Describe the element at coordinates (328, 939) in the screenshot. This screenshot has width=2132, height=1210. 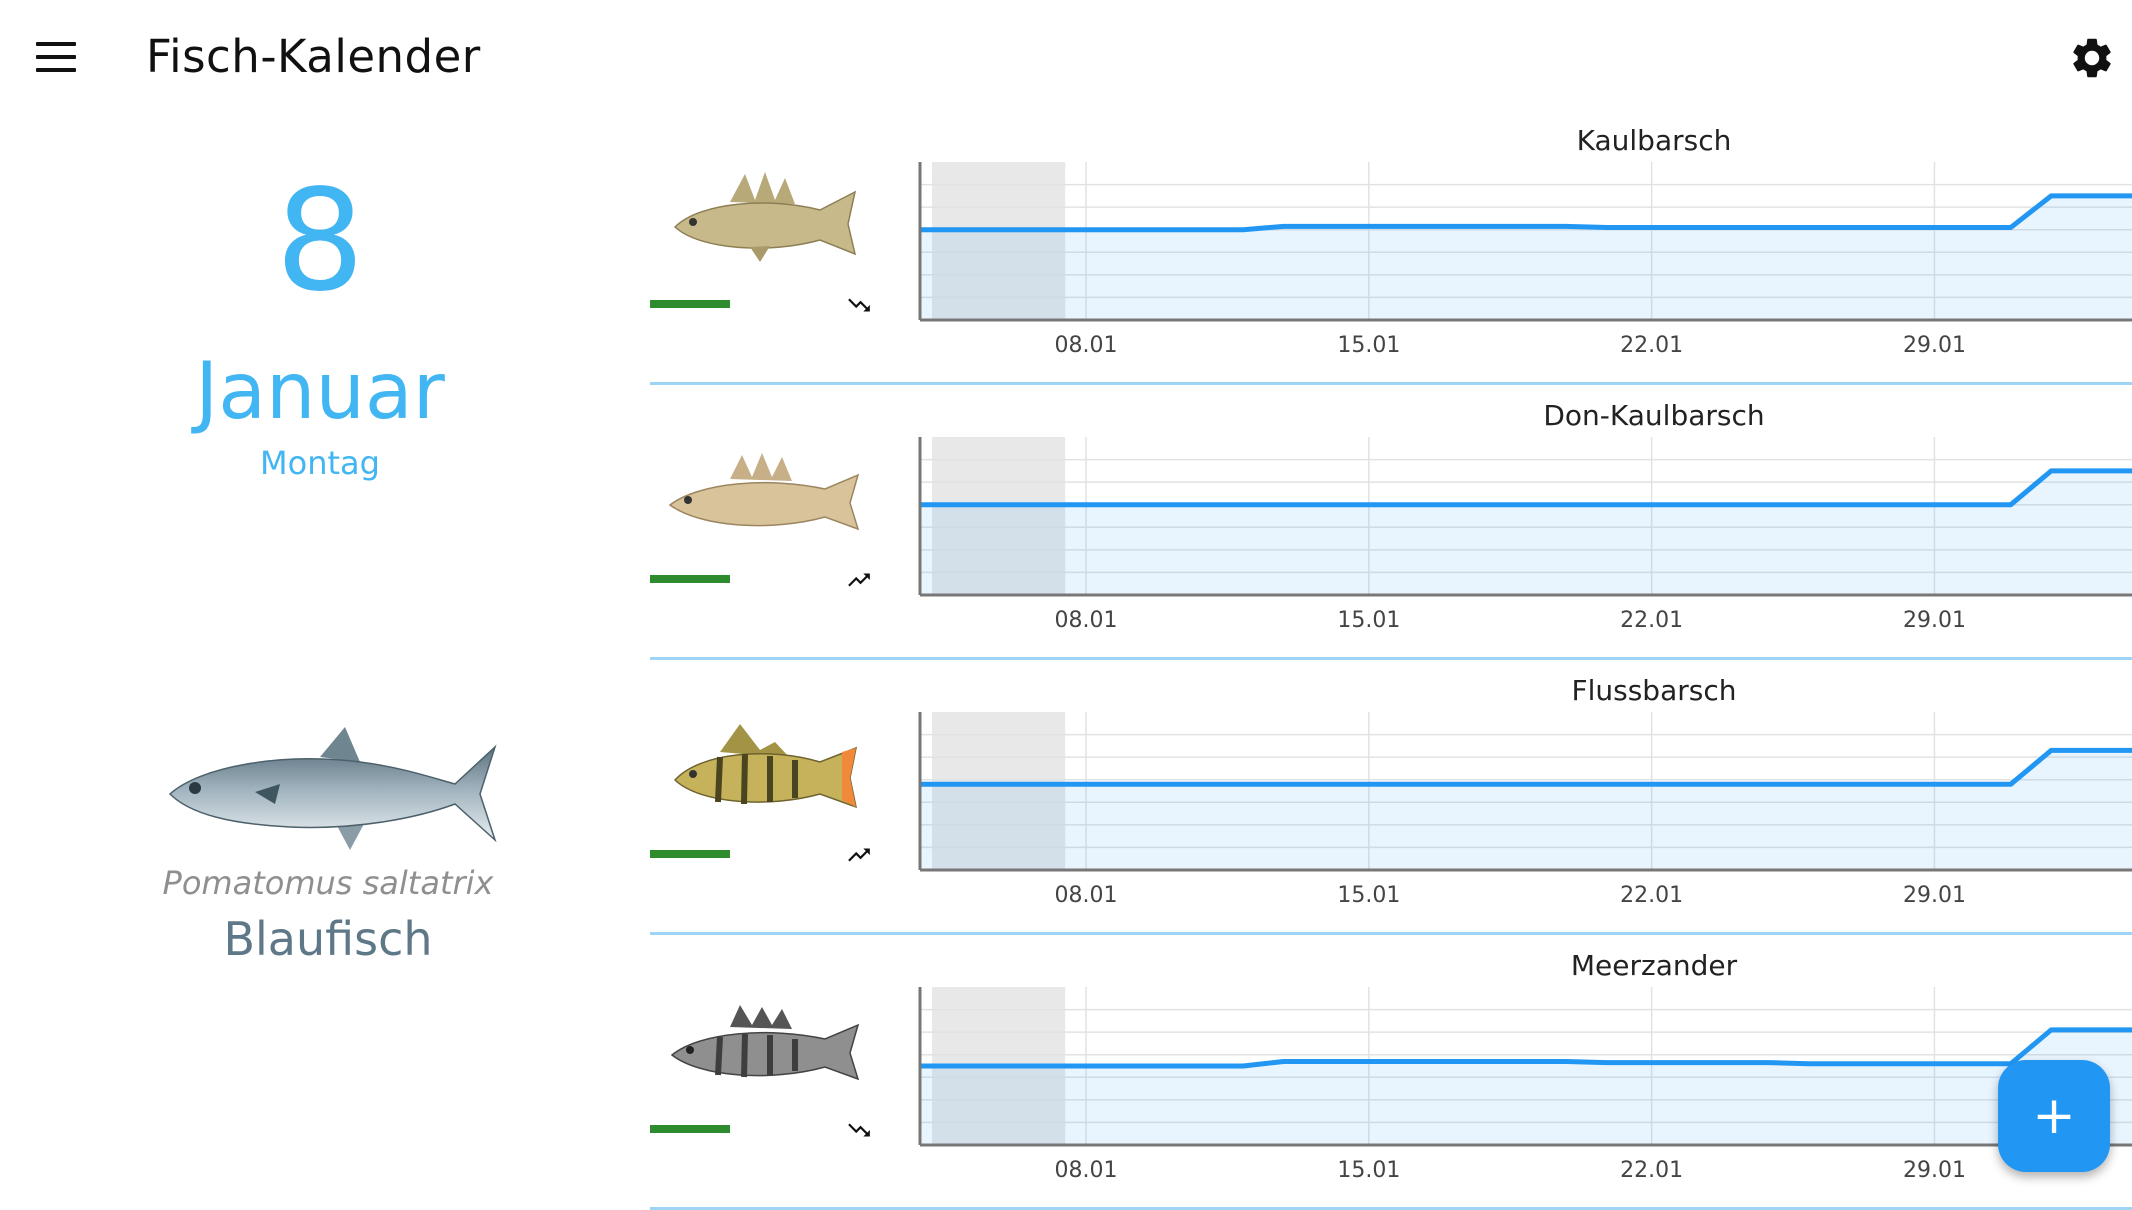
I see `featured-fish-name: Blaufisch` at that location.